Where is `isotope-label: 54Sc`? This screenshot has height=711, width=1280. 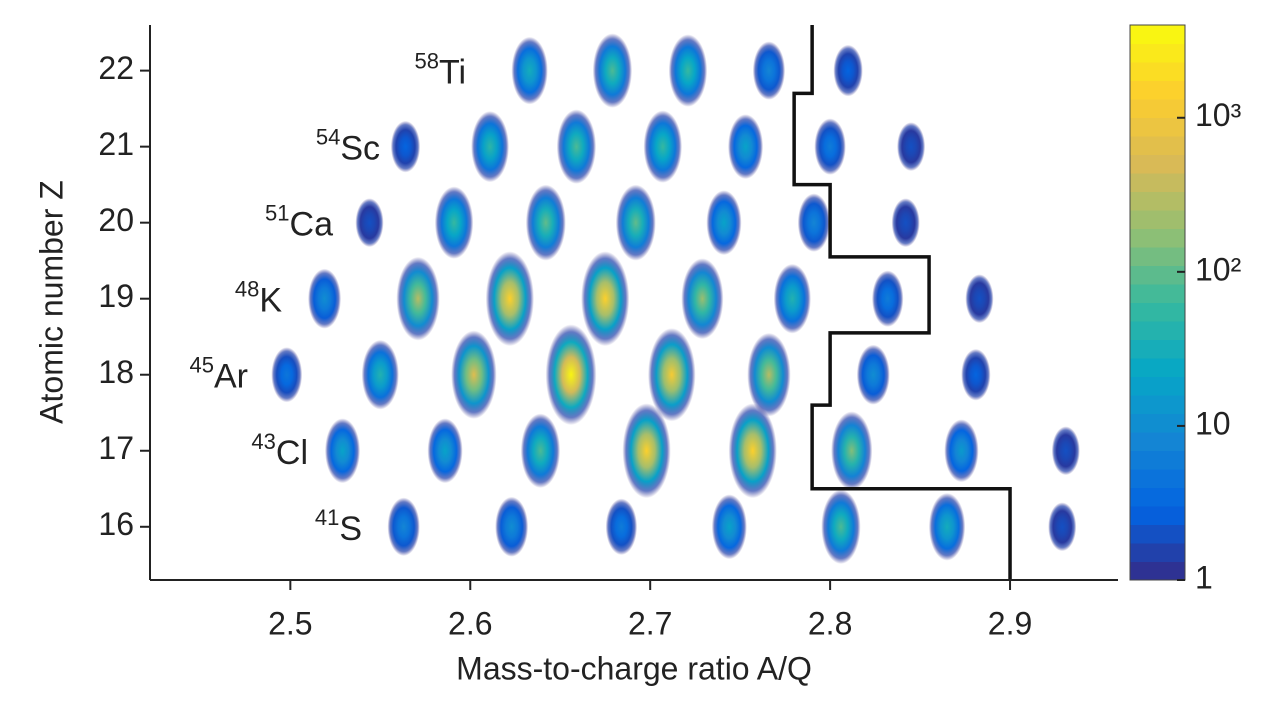
isotope-label: 54Sc is located at coordinates (348, 145).